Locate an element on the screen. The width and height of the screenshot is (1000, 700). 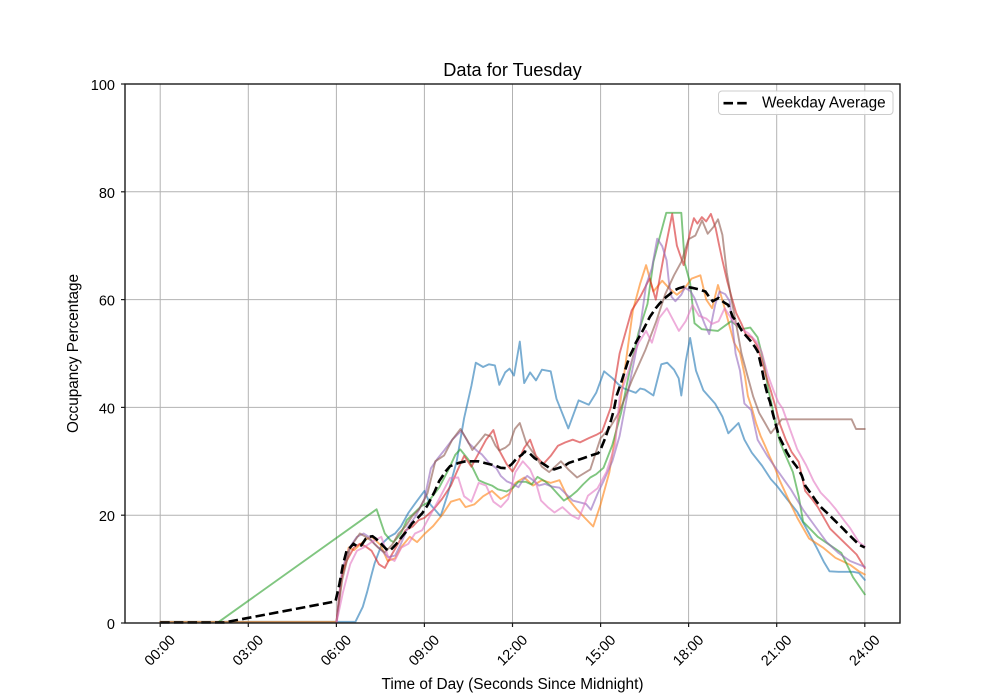
svg-text: Weekday Average is located at coordinates (824, 103).